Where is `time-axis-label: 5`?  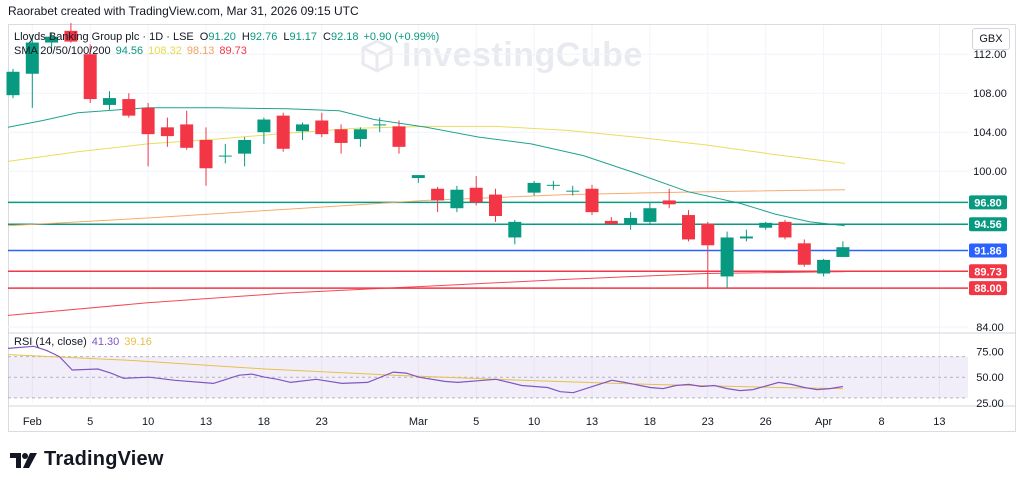
time-axis-label: 5 is located at coordinates (476, 422).